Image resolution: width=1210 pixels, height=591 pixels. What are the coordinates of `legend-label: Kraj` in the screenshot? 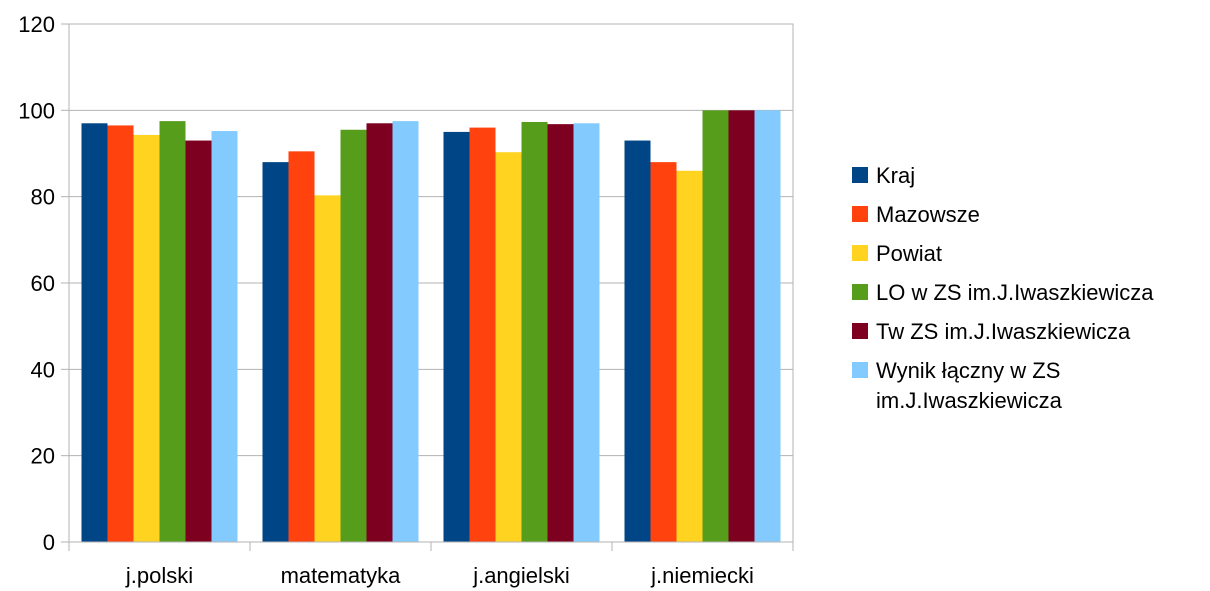 It's located at (895, 175).